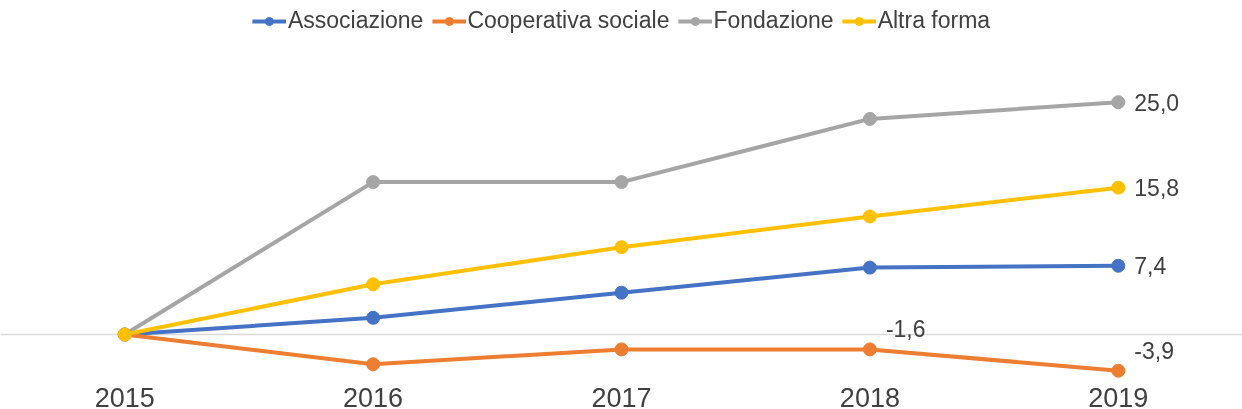 This screenshot has height=409, width=1242. What do you see at coordinates (124, 395) in the screenshot?
I see `x-tick-label: 2015` at bounding box center [124, 395].